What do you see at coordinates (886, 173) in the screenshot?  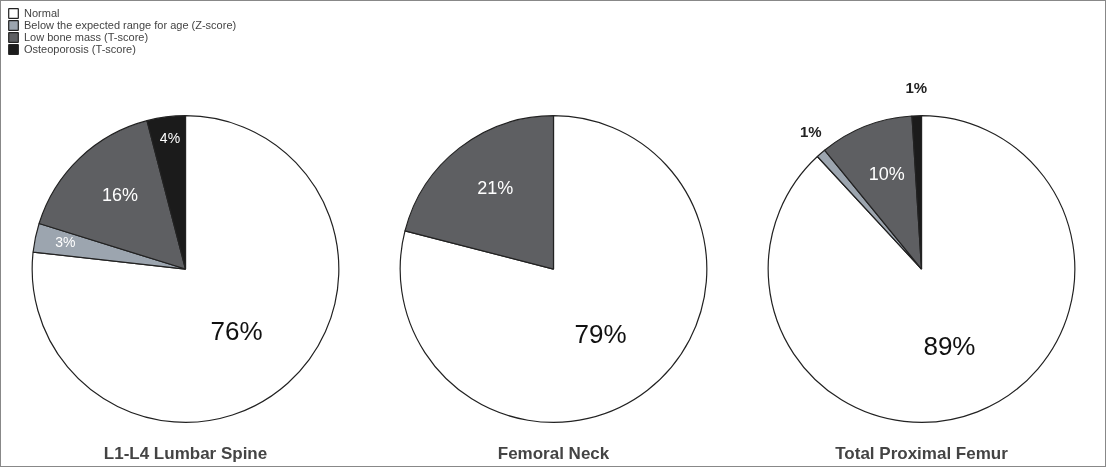 I see `data-label: 10%` at bounding box center [886, 173].